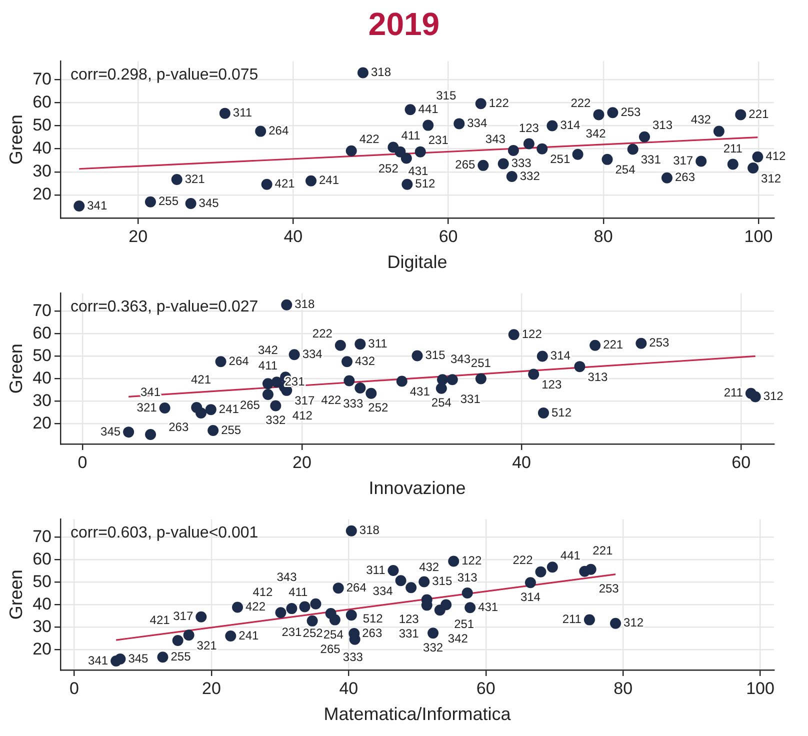 The height and width of the screenshot is (736, 808). Describe the element at coordinates (98, 660) in the screenshot. I see `annotation: 341` at that location.